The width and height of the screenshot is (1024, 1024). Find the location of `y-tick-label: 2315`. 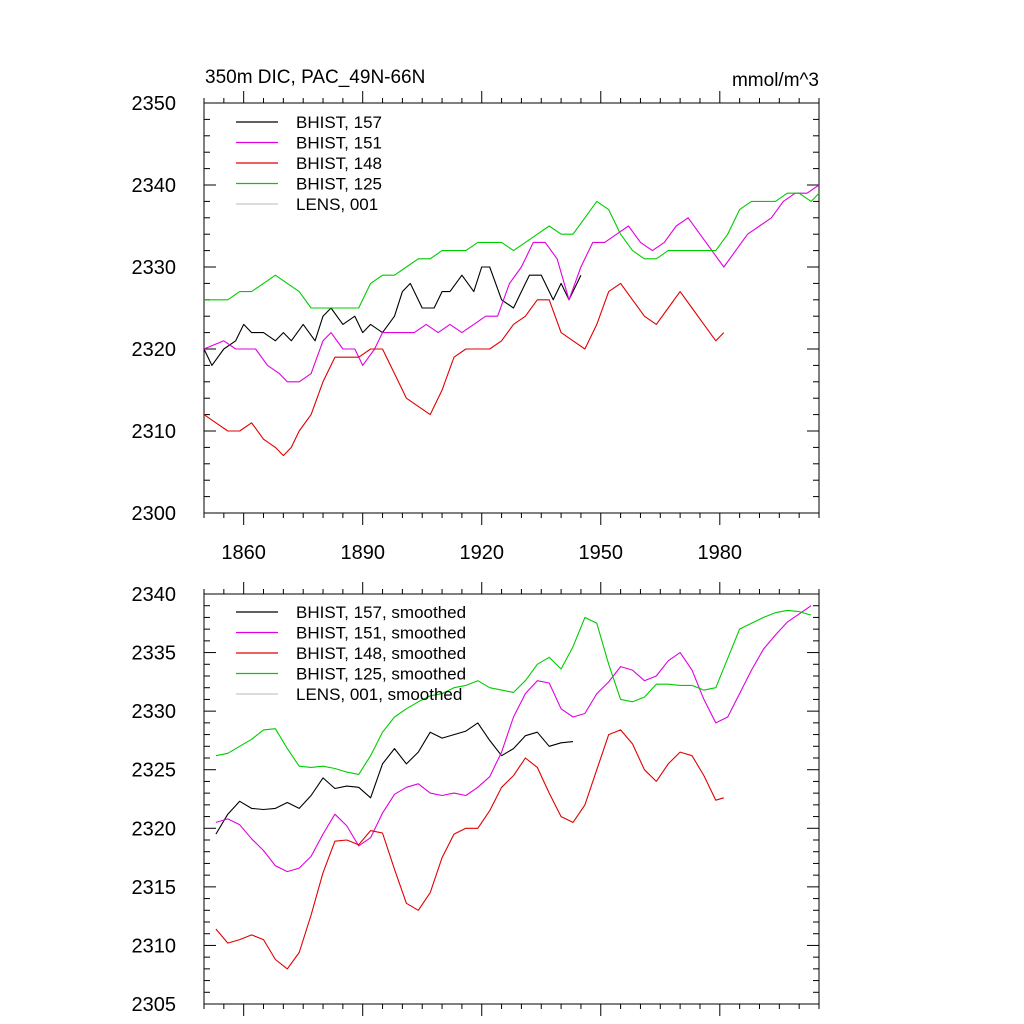

y-tick-label: 2315 is located at coordinates (154, 888).